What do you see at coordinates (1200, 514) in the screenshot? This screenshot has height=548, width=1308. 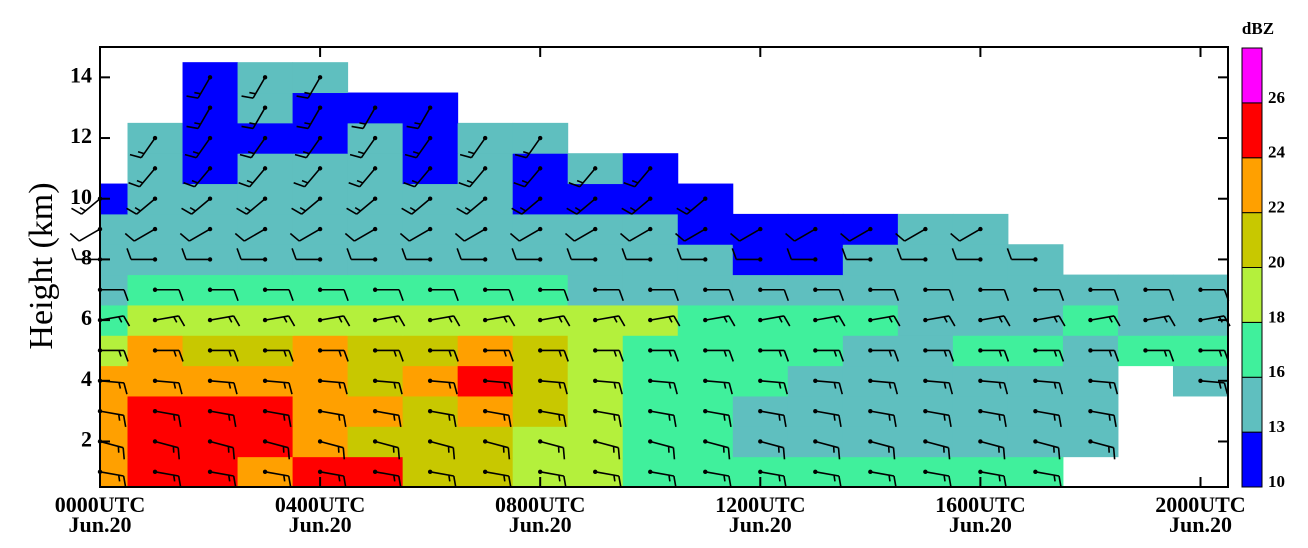 I see `x-tick-label: 2000UTC Jun.20` at bounding box center [1200, 514].